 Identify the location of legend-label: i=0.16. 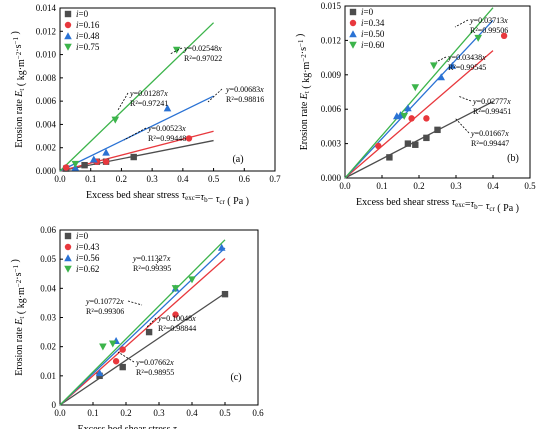
(88, 25).